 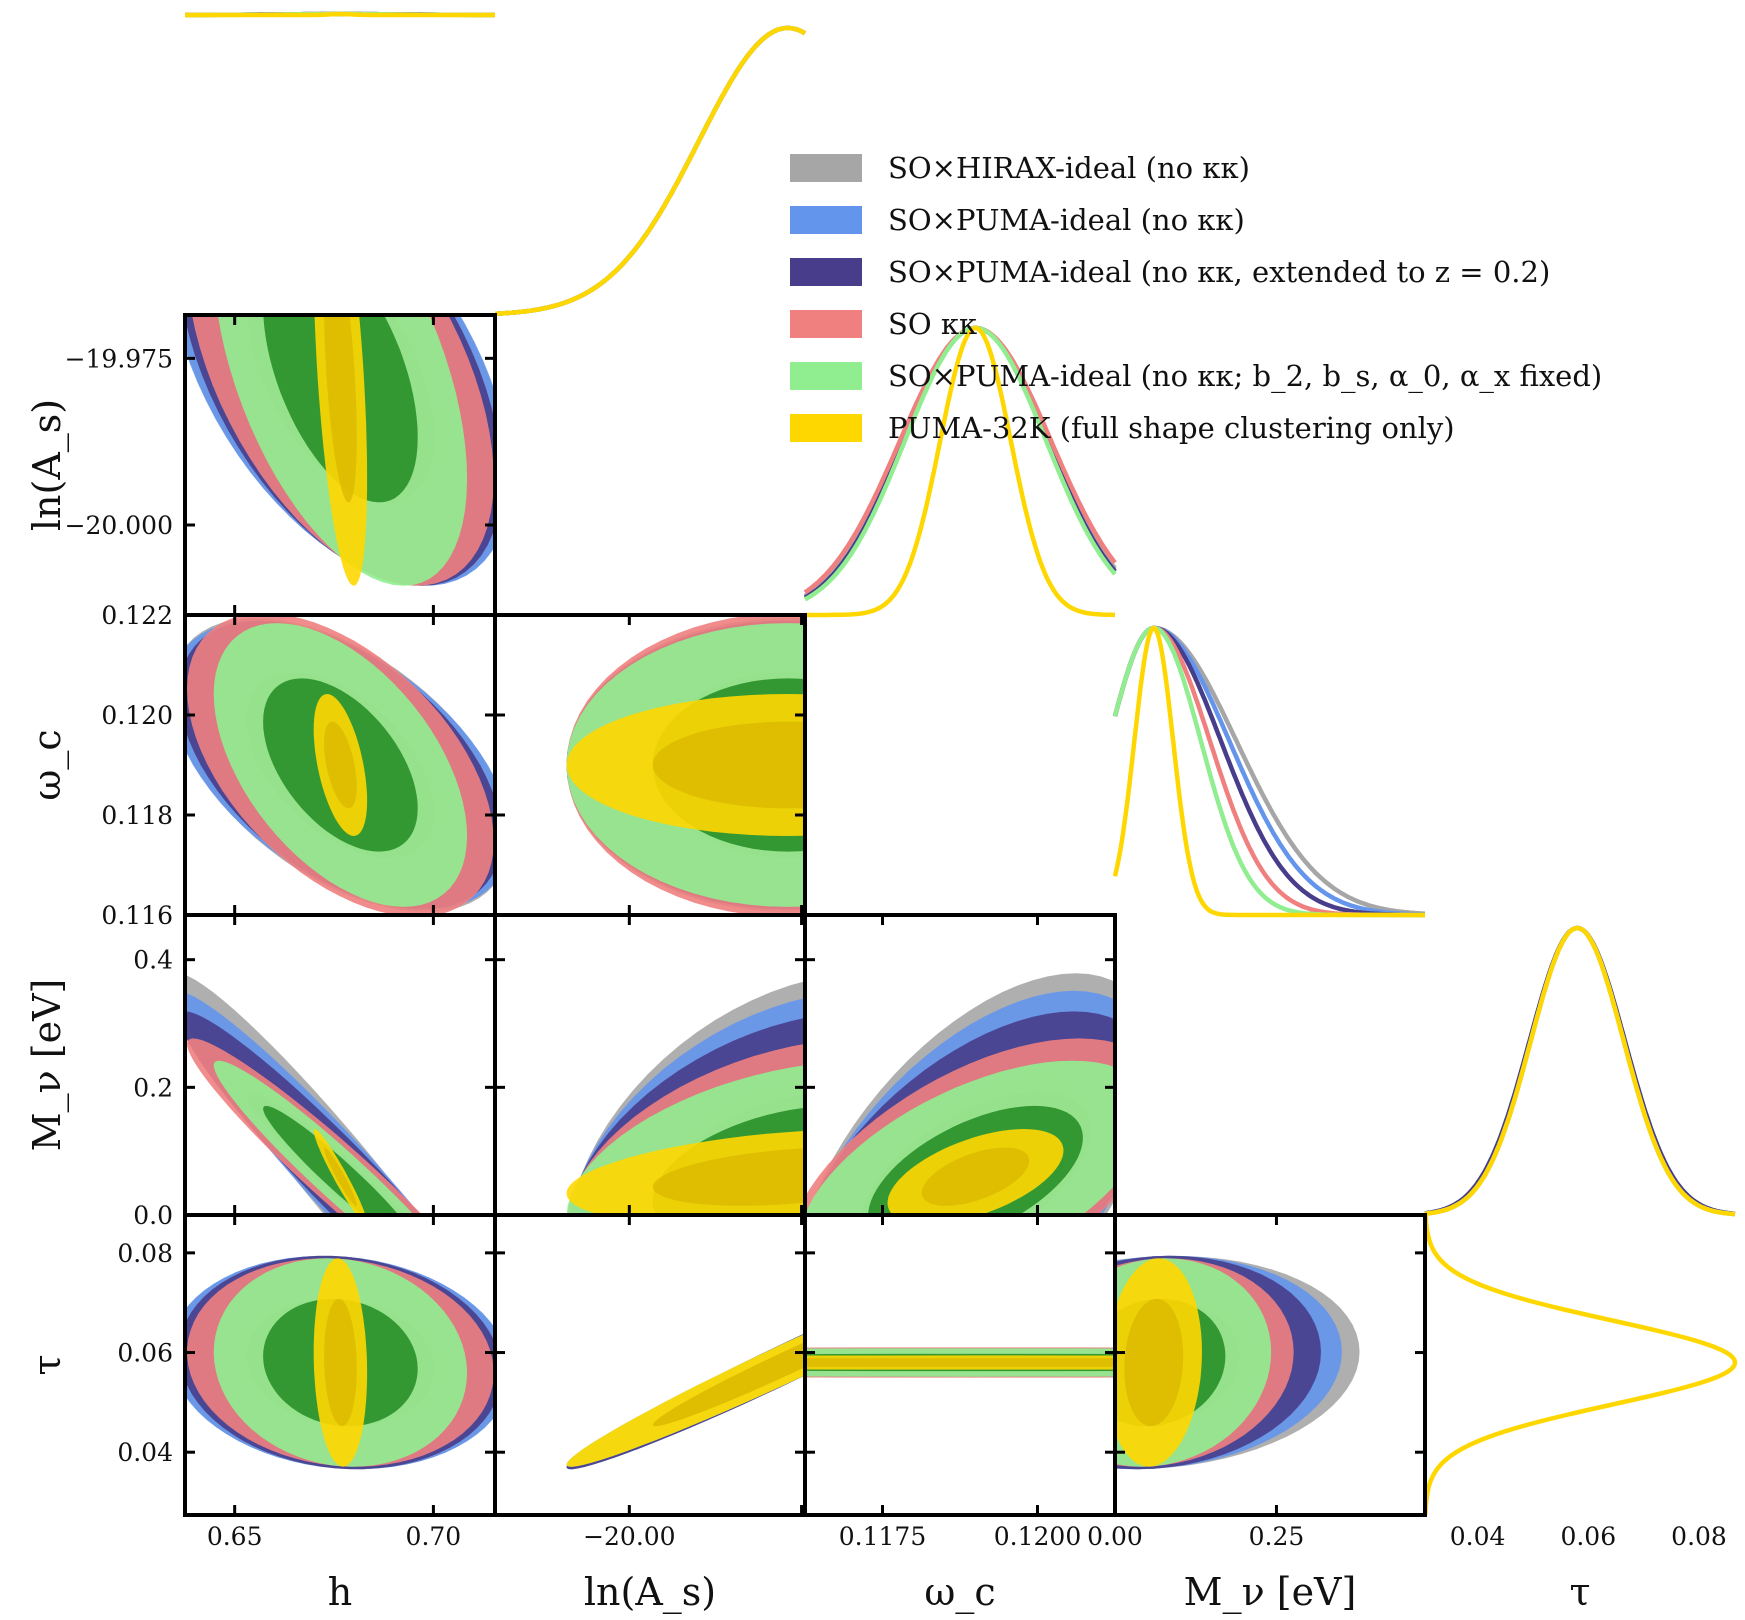 I want to click on x-tick-label: 0.08, so click(x=1699, y=1536).